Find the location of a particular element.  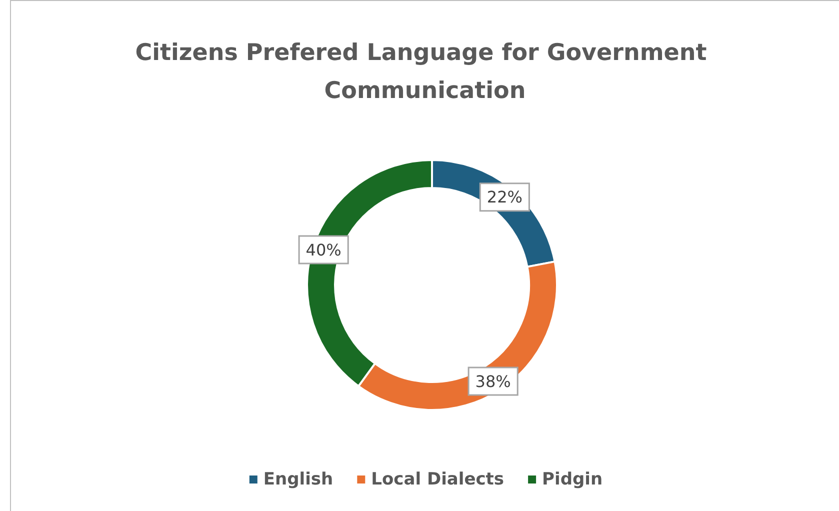

legend-label: English is located at coordinates (298, 480).